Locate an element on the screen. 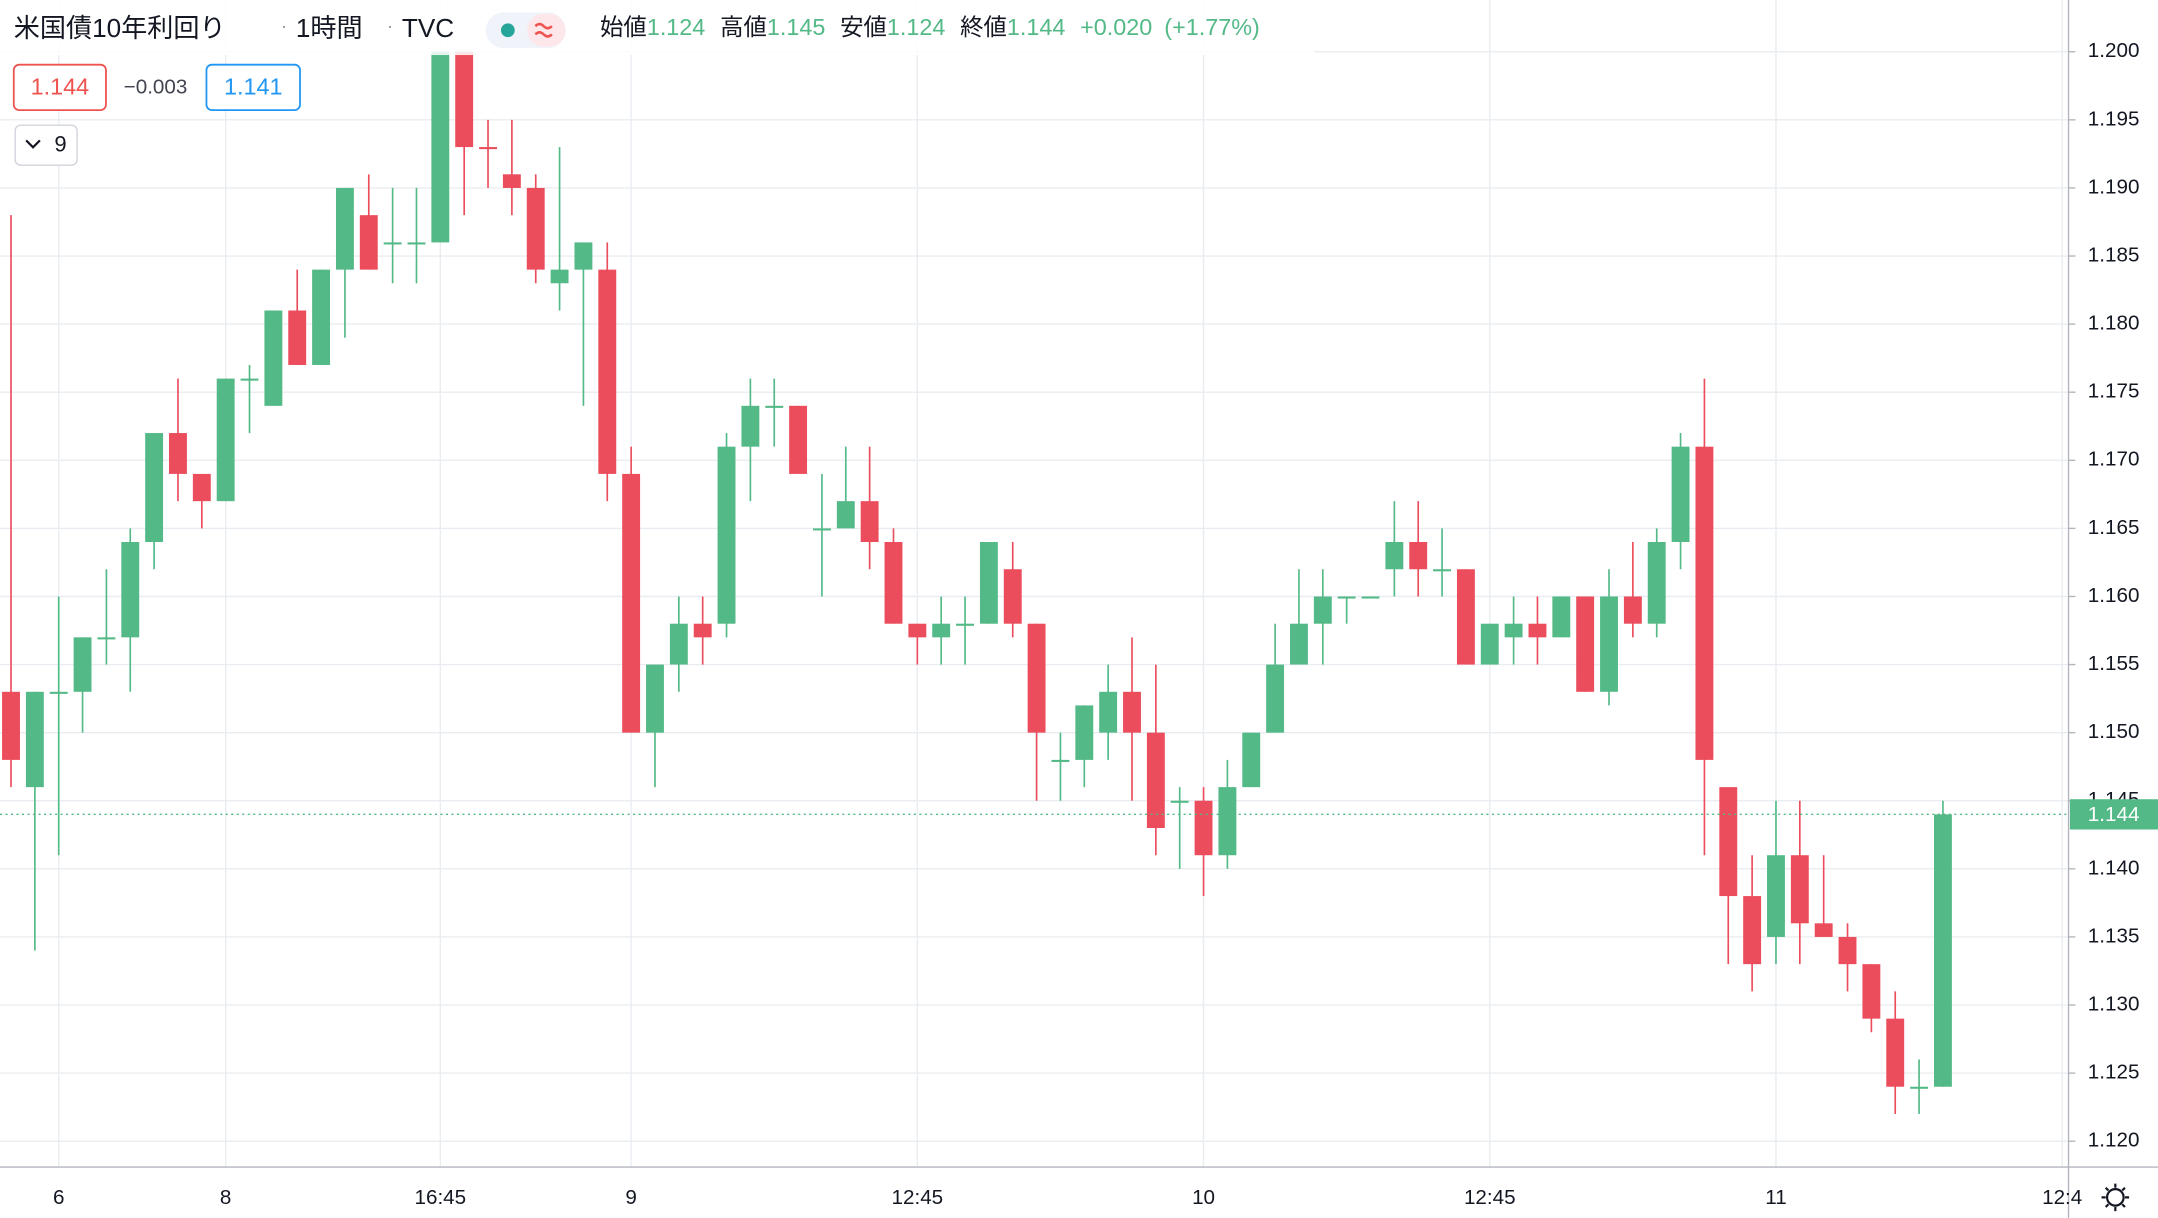 The height and width of the screenshot is (1218, 2158). buy-button is located at coordinates (253, 87).